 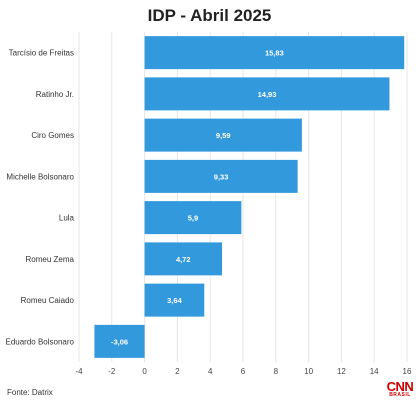 What do you see at coordinates (374, 371) in the screenshot?
I see `x-tick-label: 14` at bounding box center [374, 371].